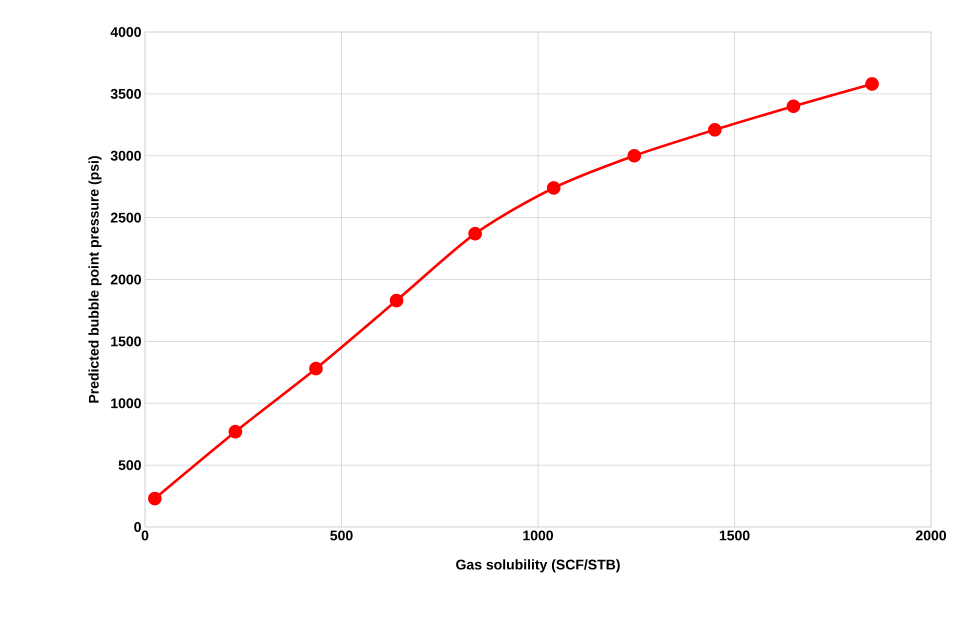  What do you see at coordinates (137, 527) in the screenshot?
I see `y-tick-label: 0` at bounding box center [137, 527].